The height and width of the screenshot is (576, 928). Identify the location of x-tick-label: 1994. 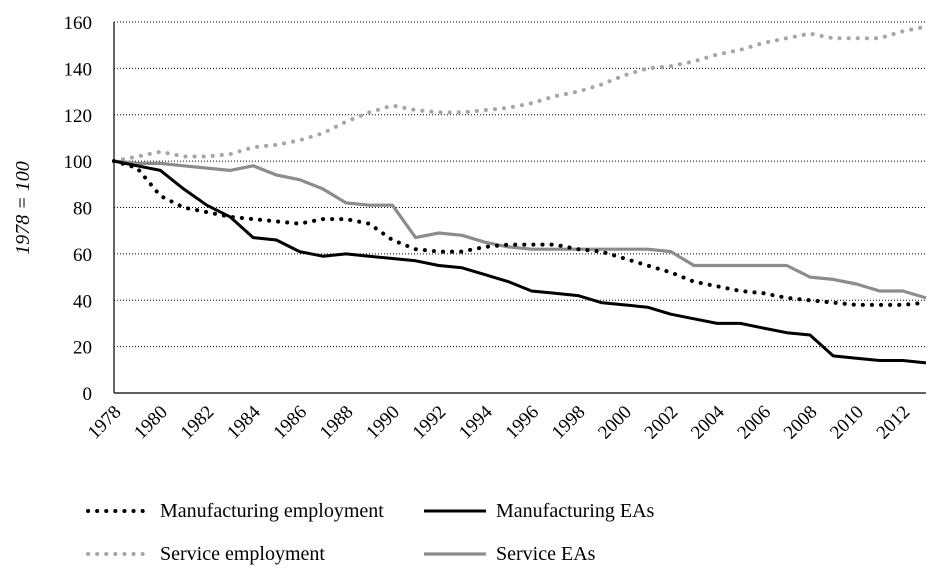
(476, 422).